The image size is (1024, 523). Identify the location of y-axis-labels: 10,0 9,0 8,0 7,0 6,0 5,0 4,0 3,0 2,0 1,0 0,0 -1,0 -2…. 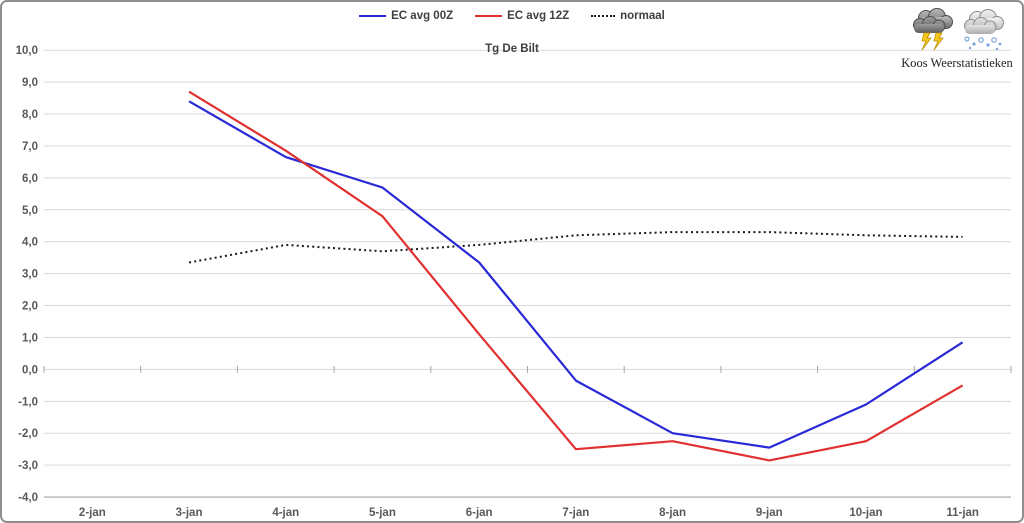
(27, 274).